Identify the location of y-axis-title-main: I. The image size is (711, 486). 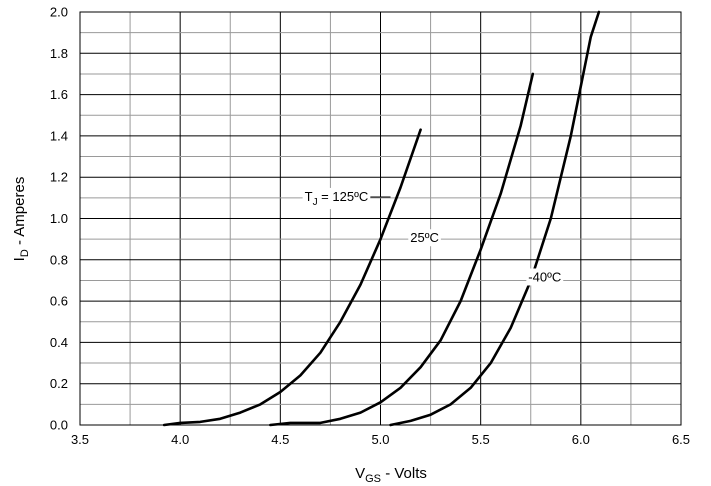
(19, 259).